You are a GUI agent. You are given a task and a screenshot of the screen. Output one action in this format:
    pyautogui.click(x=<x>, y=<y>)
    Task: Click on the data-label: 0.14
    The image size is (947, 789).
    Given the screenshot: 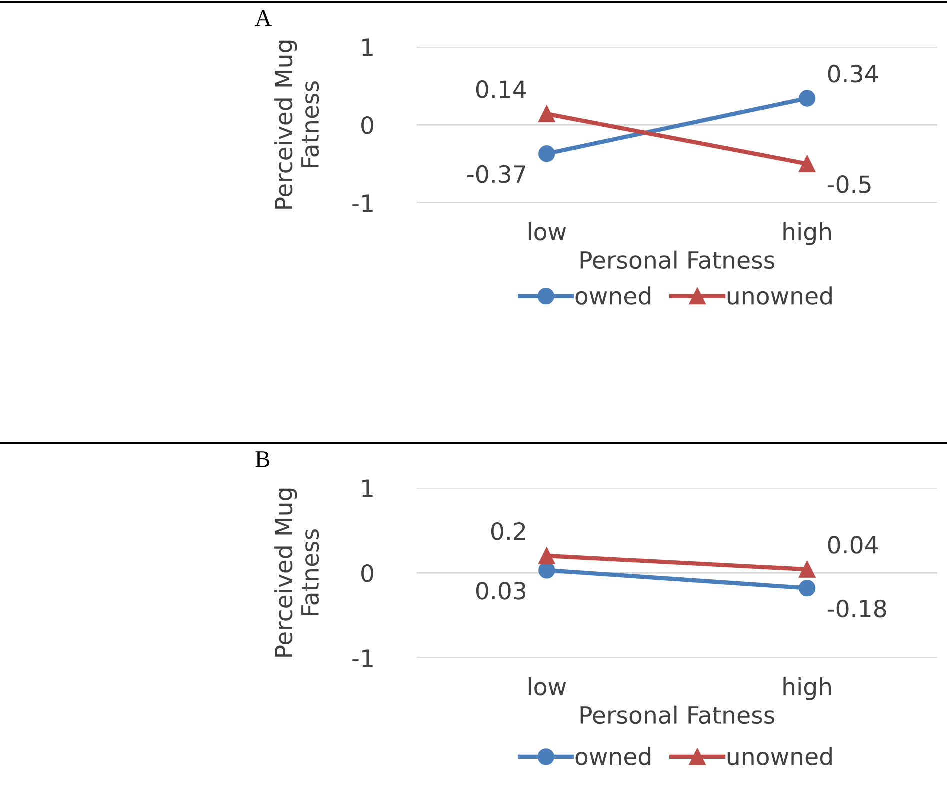 What is the action you would take?
    pyautogui.click(x=501, y=89)
    